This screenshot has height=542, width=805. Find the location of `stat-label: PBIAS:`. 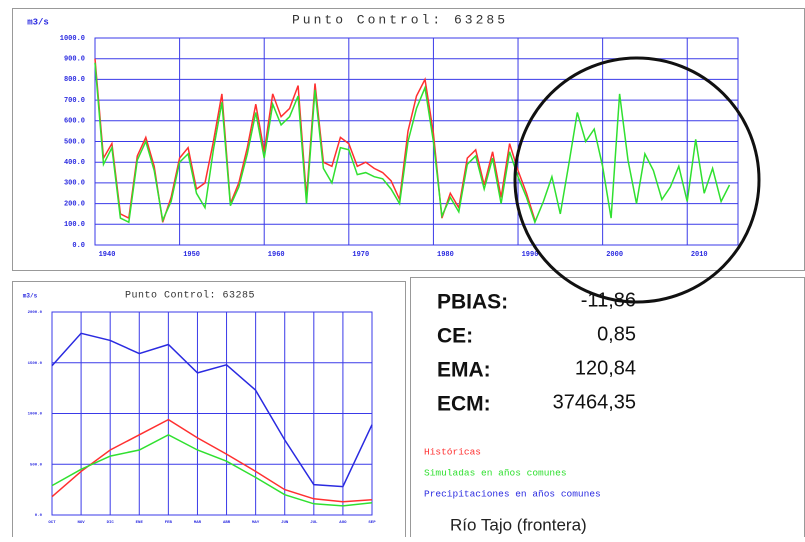

stat-label: PBIAS: is located at coordinates (472, 302).